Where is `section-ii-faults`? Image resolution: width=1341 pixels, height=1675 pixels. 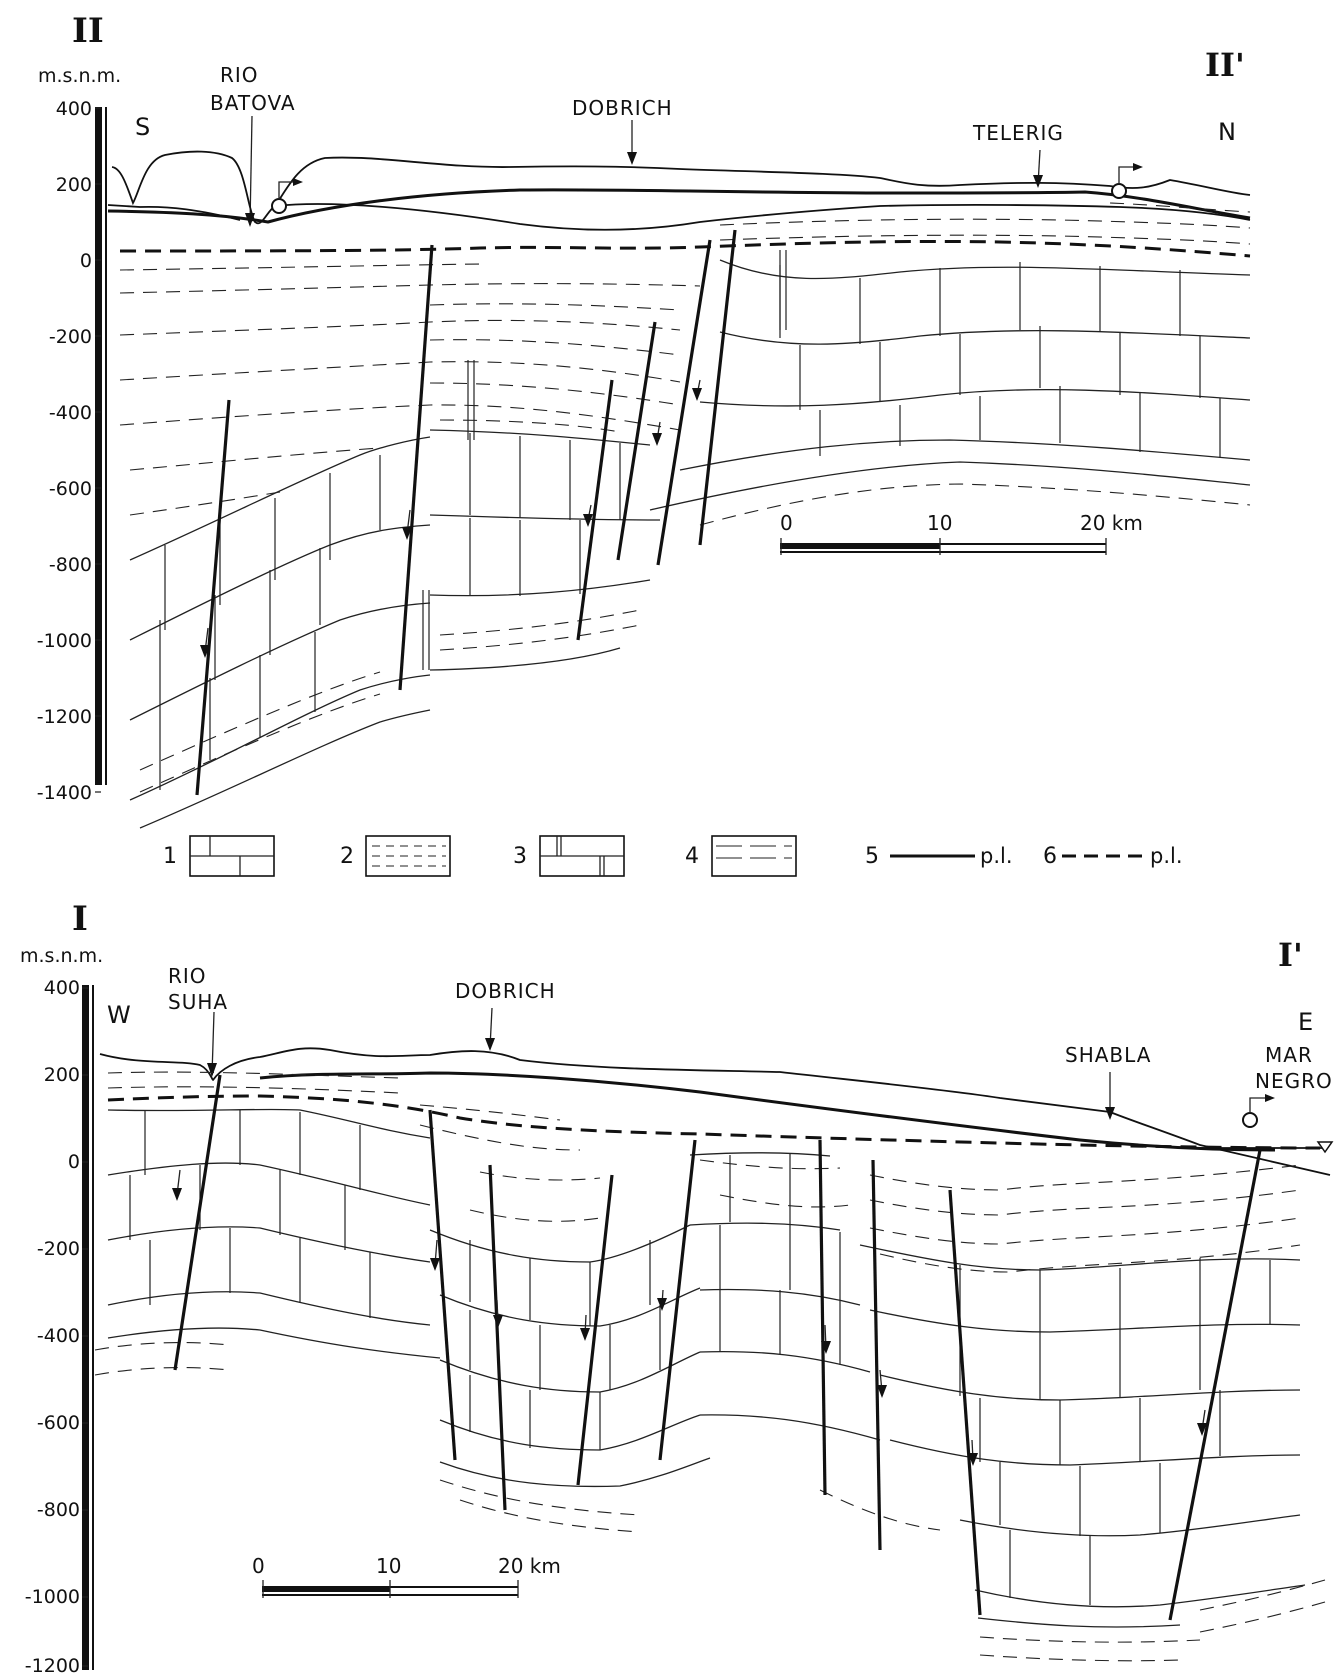 section-ii-faults is located at coordinates (466, 512).